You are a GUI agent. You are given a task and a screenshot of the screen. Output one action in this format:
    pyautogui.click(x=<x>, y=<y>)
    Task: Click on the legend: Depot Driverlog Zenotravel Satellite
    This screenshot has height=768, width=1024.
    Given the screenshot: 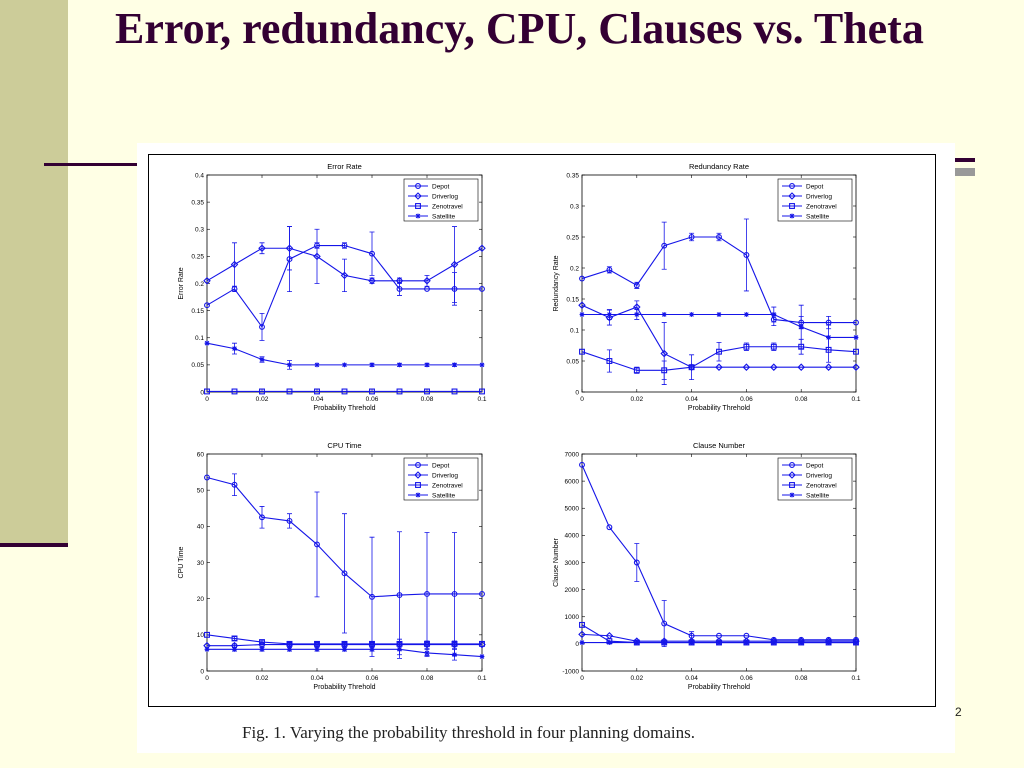 What is the action you would take?
    pyautogui.click(x=815, y=200)
    